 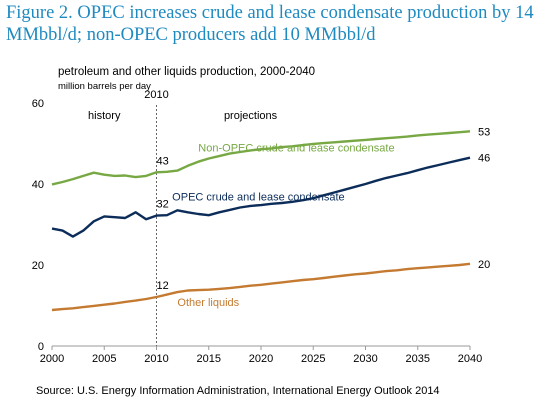 I want to click on data-label: 43, so click(x=163, y=161).